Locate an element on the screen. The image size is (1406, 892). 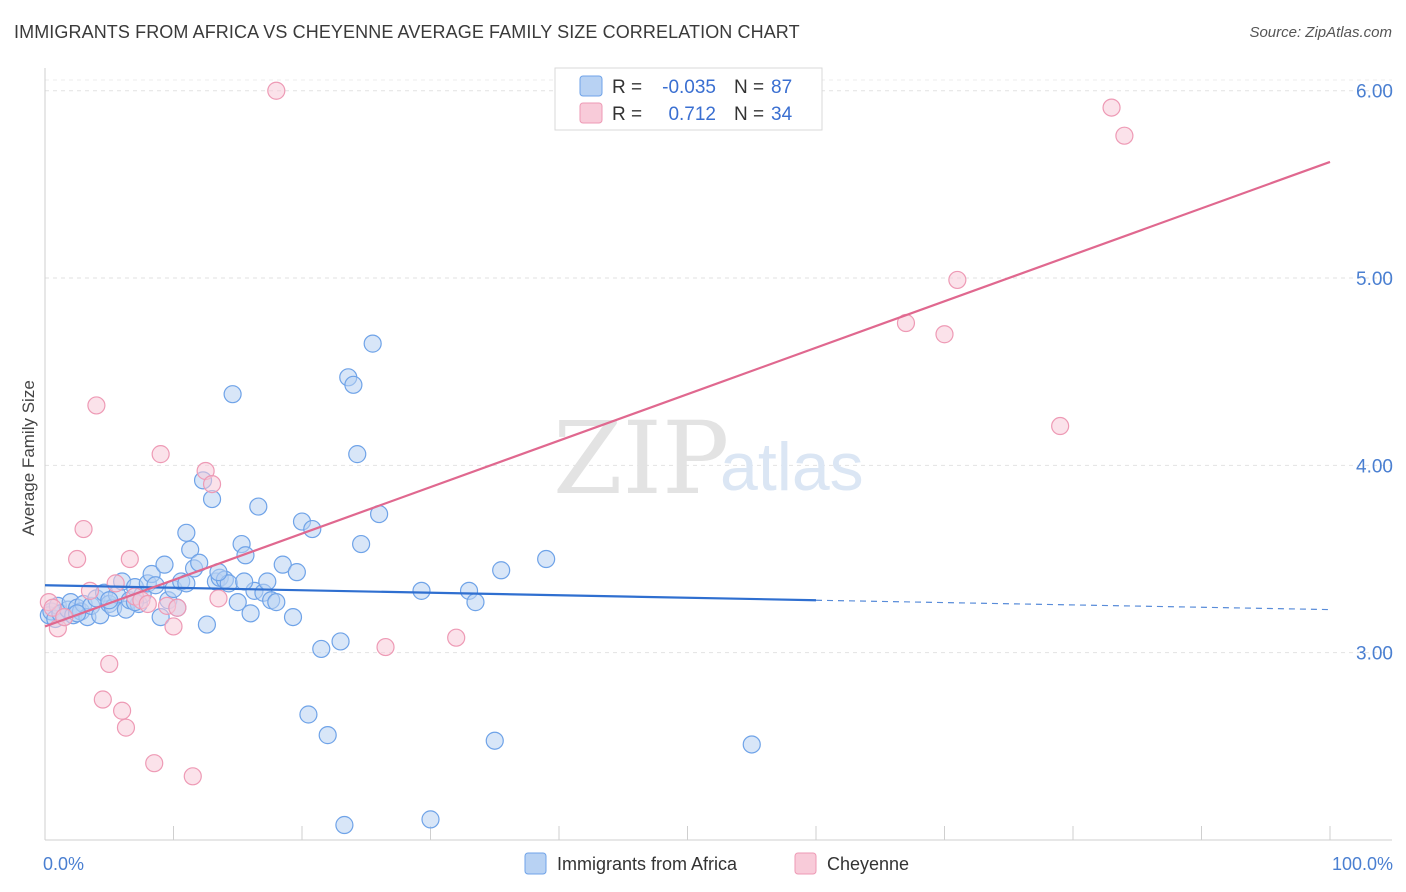
legend-r-label-2: R = is located at coordinates (627, 114).